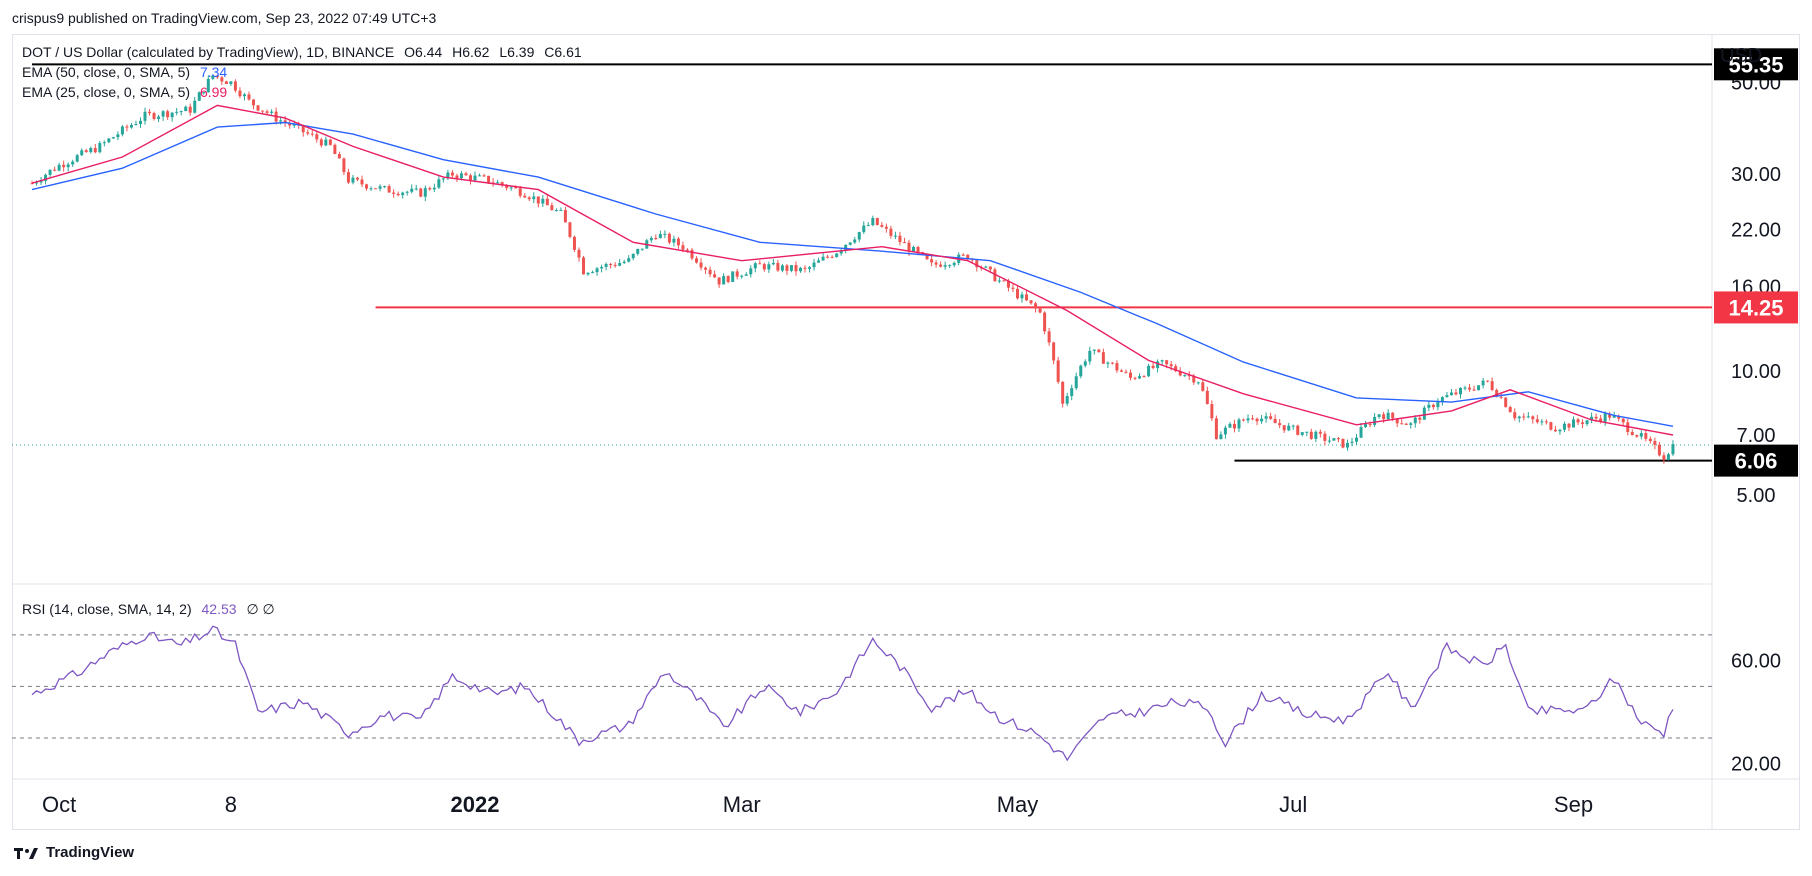 This screenshot has height=876, width=1812. I want to click on ema50-value: 7.34, so click(213, 72).